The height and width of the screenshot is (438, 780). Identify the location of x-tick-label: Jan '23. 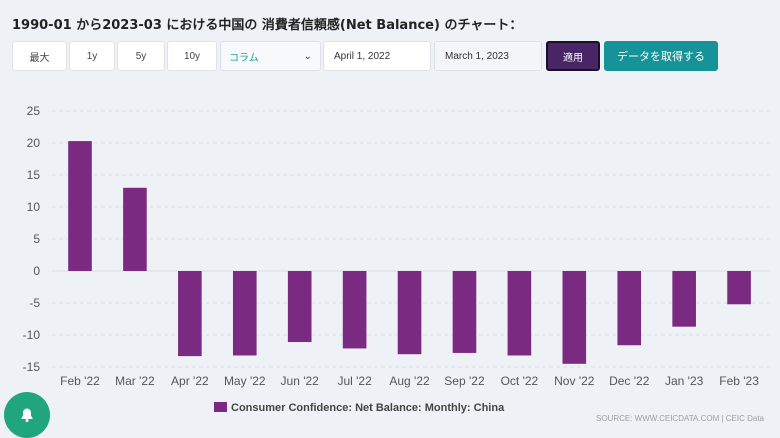
(684, 381).